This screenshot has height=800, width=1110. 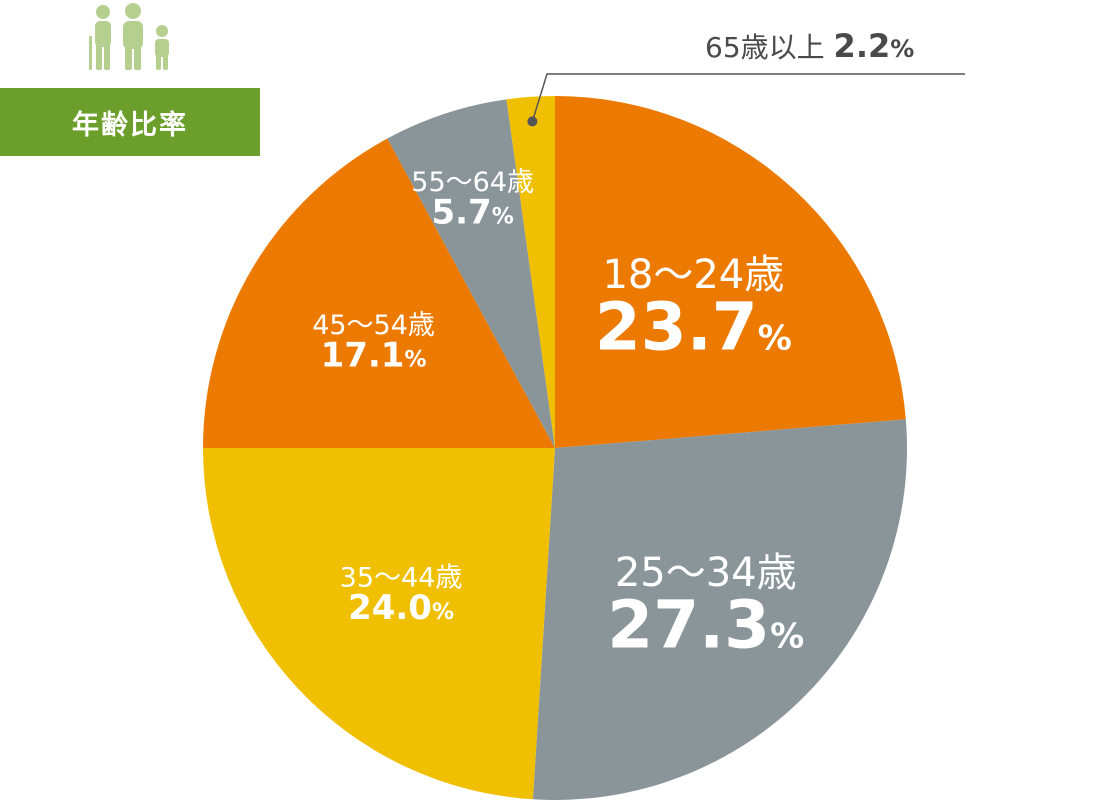 I want to click on slice-label: 18～24歳, so click(x=693, y=275).